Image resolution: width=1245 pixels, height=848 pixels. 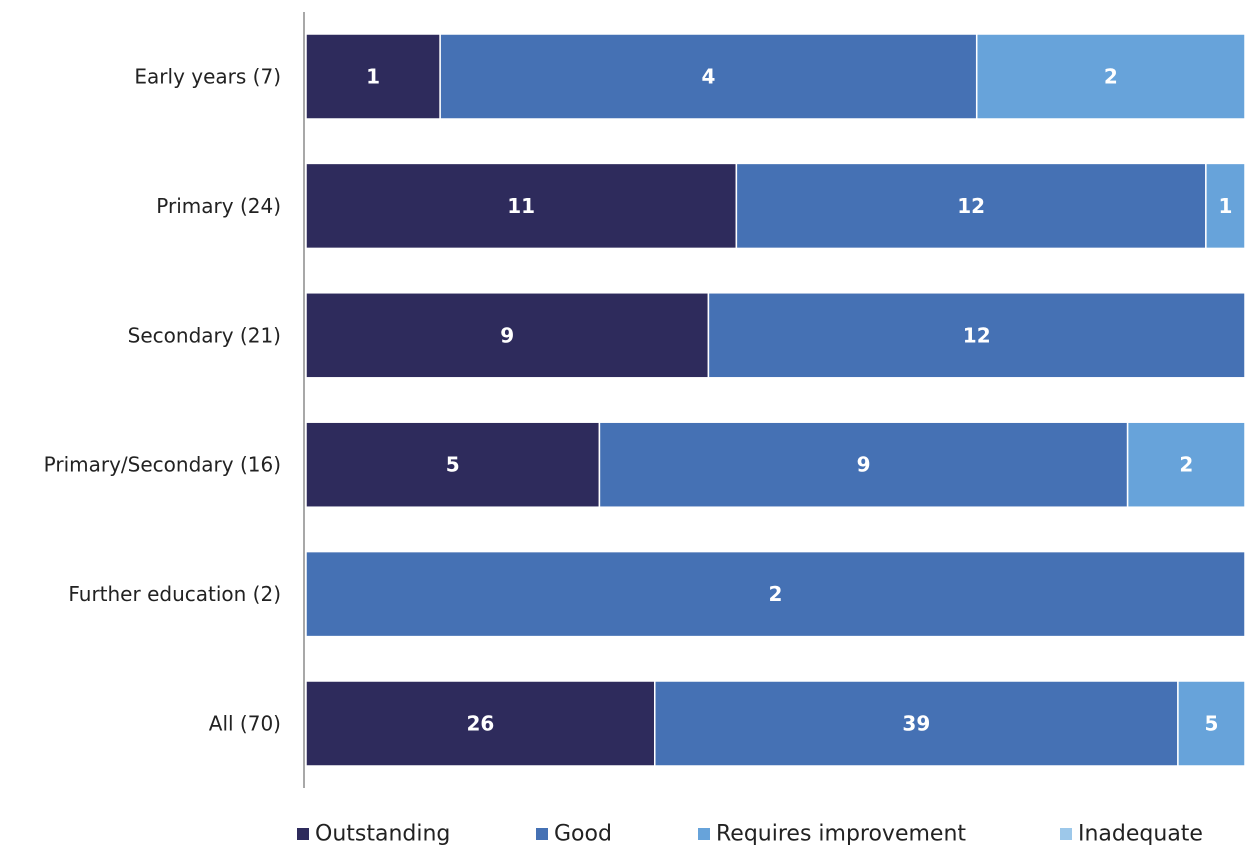 What do you see at coordinates (583, 834) in the screenshot?
I see `legend-label: Good` at bounding box center [583, 834].